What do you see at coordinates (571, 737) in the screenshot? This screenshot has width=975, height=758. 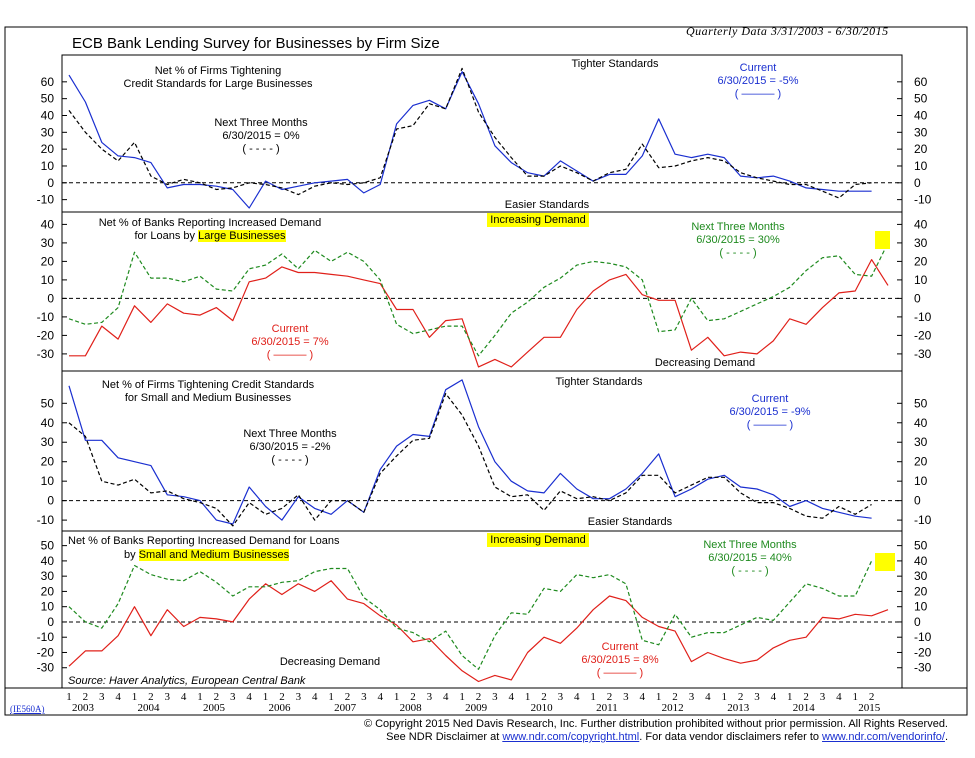 I see `copyright-link: www.ndr.com/copyright.html` at bounding box center [571, 737].